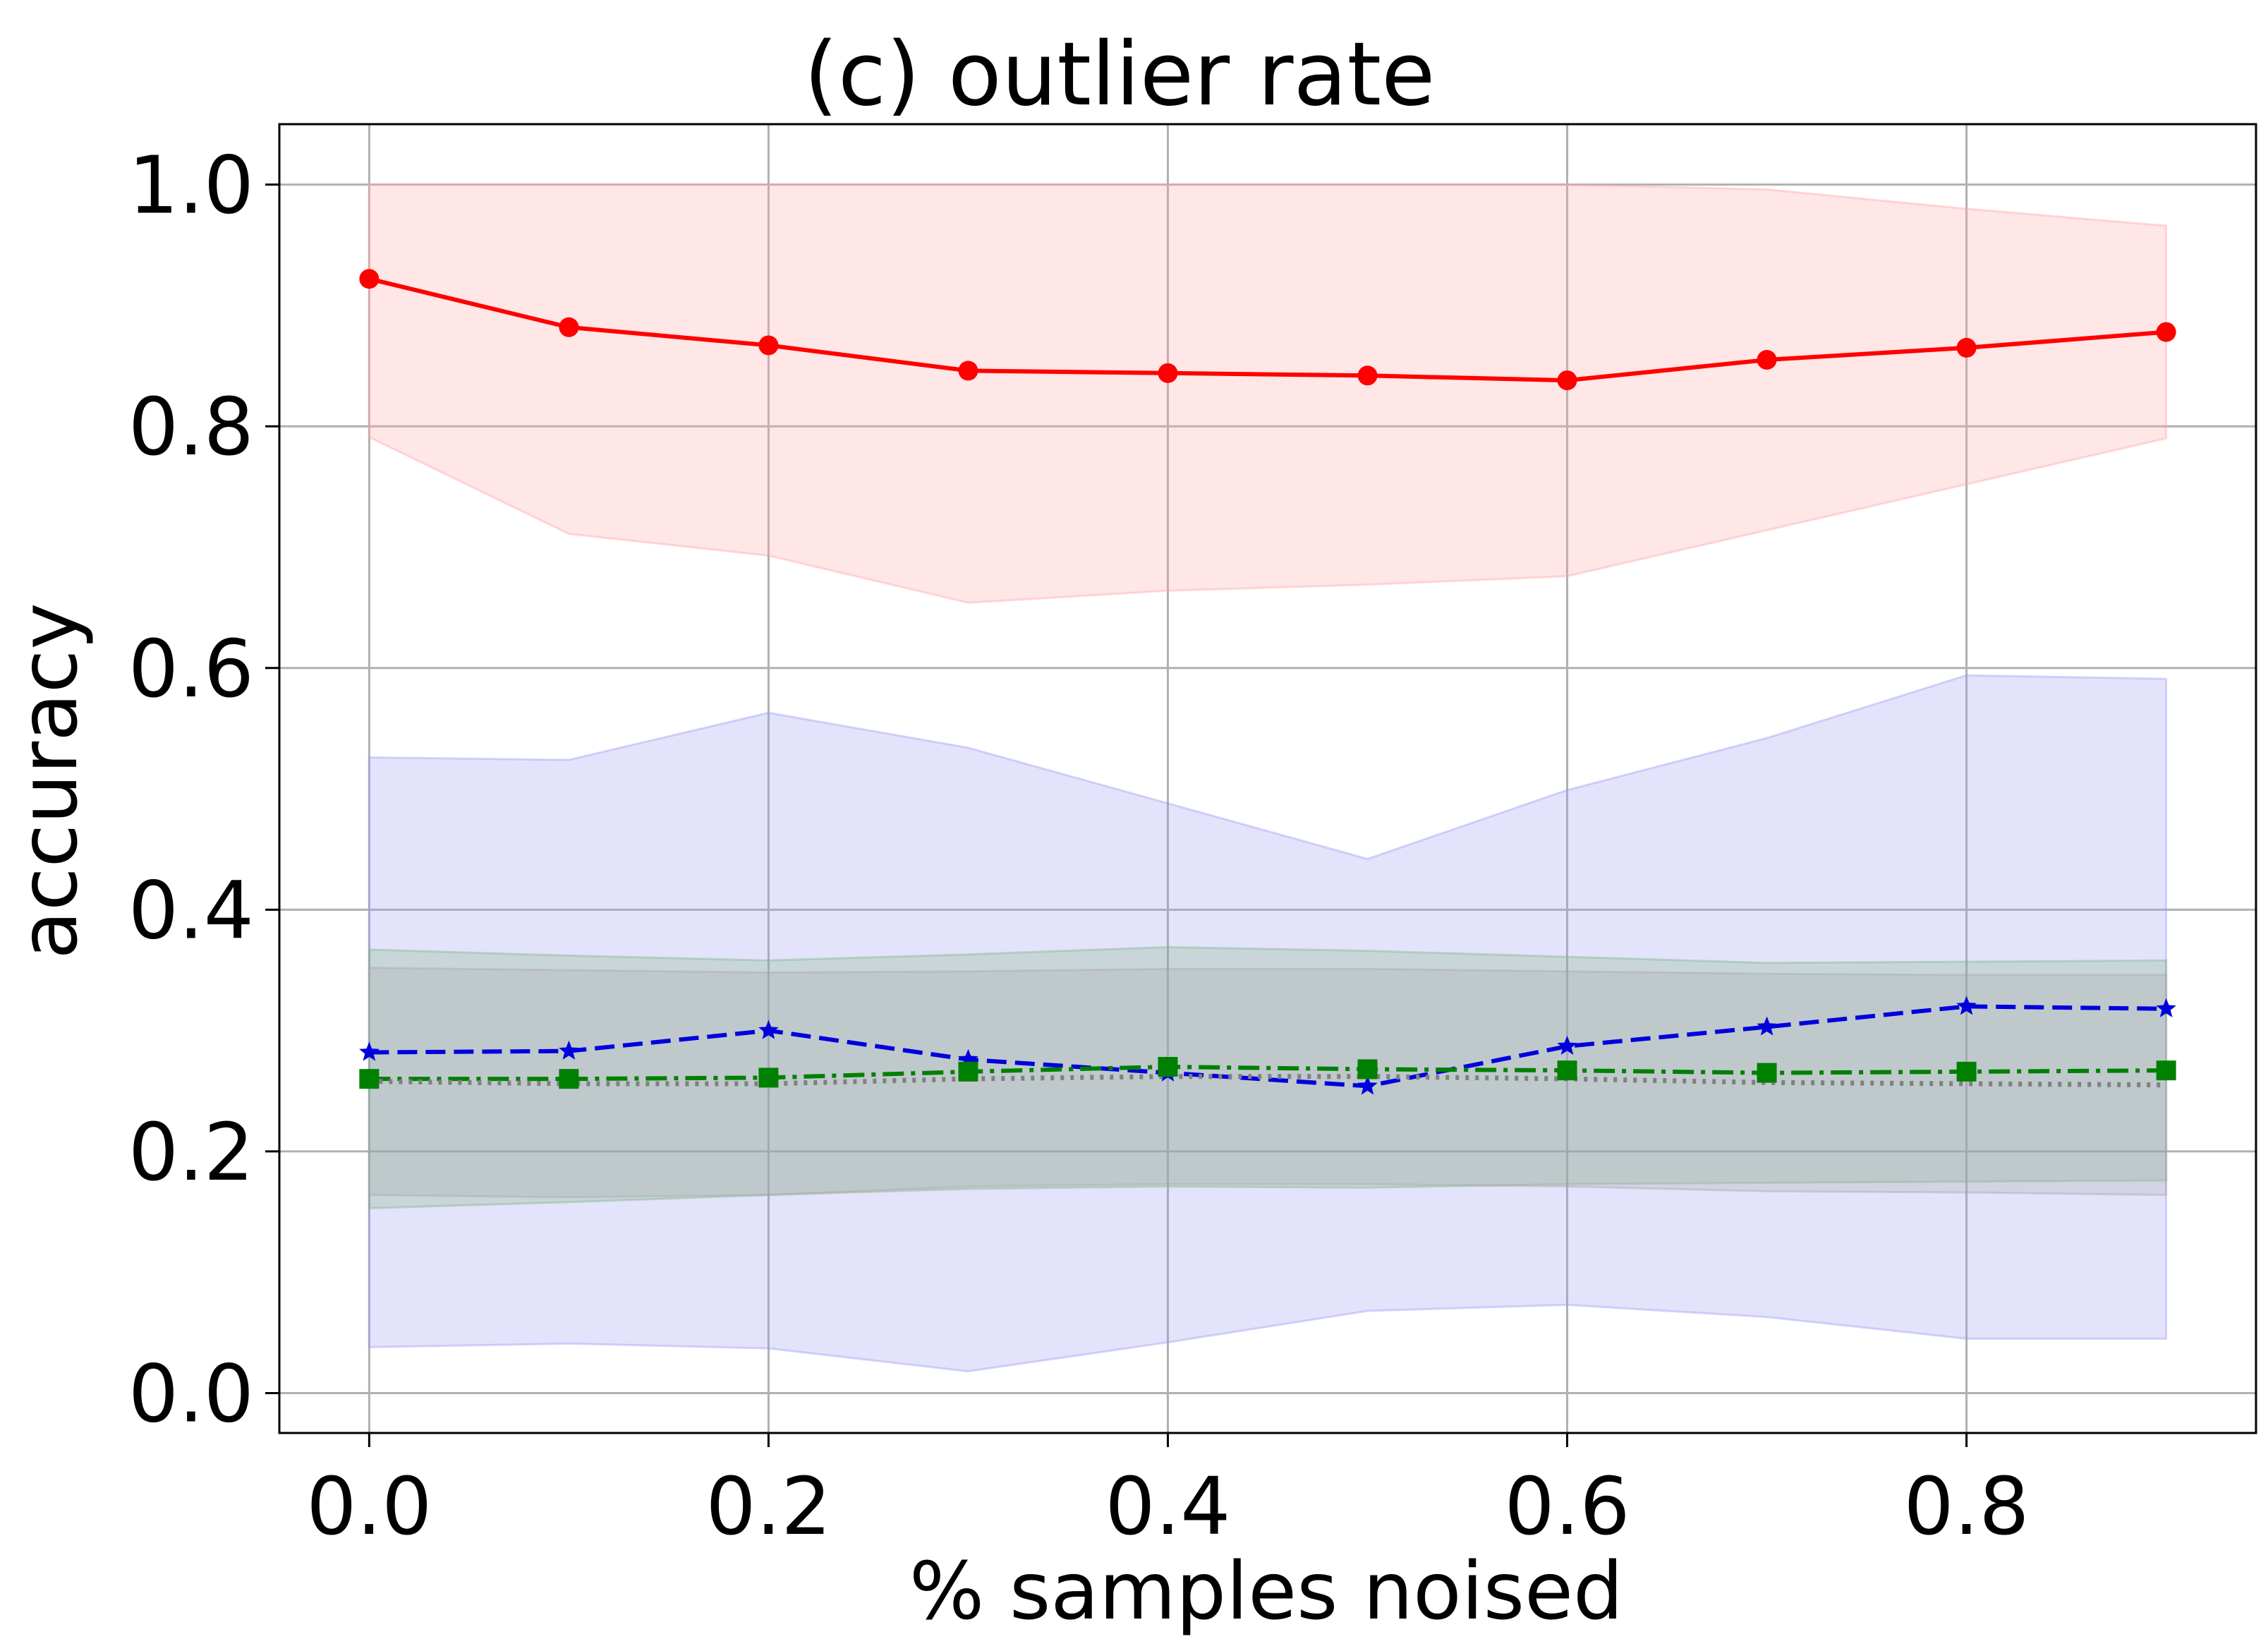  I want to click on y-tick-label: 0.0, so click(191, 1394).